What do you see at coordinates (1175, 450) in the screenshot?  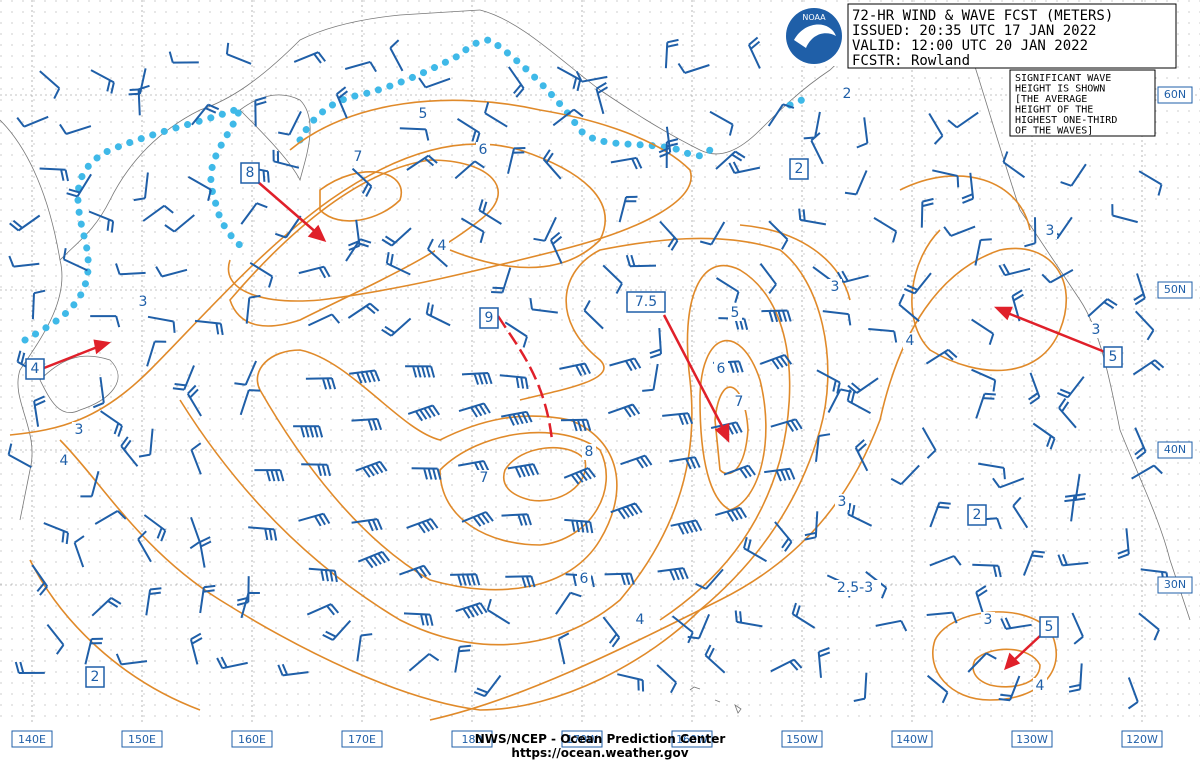 I see `lat-label-box` at bounding box center [1175, 450].